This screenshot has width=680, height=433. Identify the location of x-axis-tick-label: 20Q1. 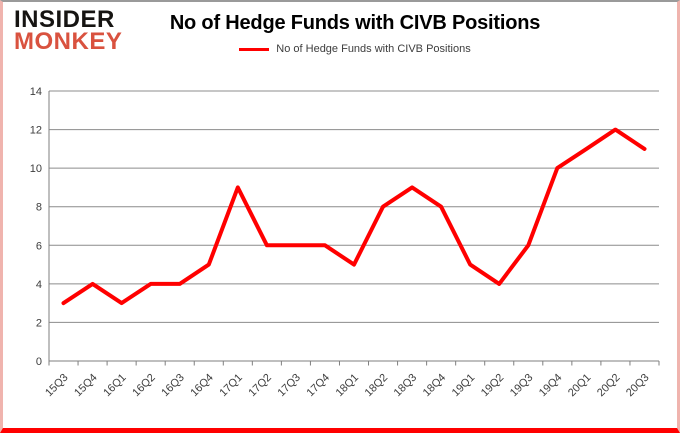
(580, 386).